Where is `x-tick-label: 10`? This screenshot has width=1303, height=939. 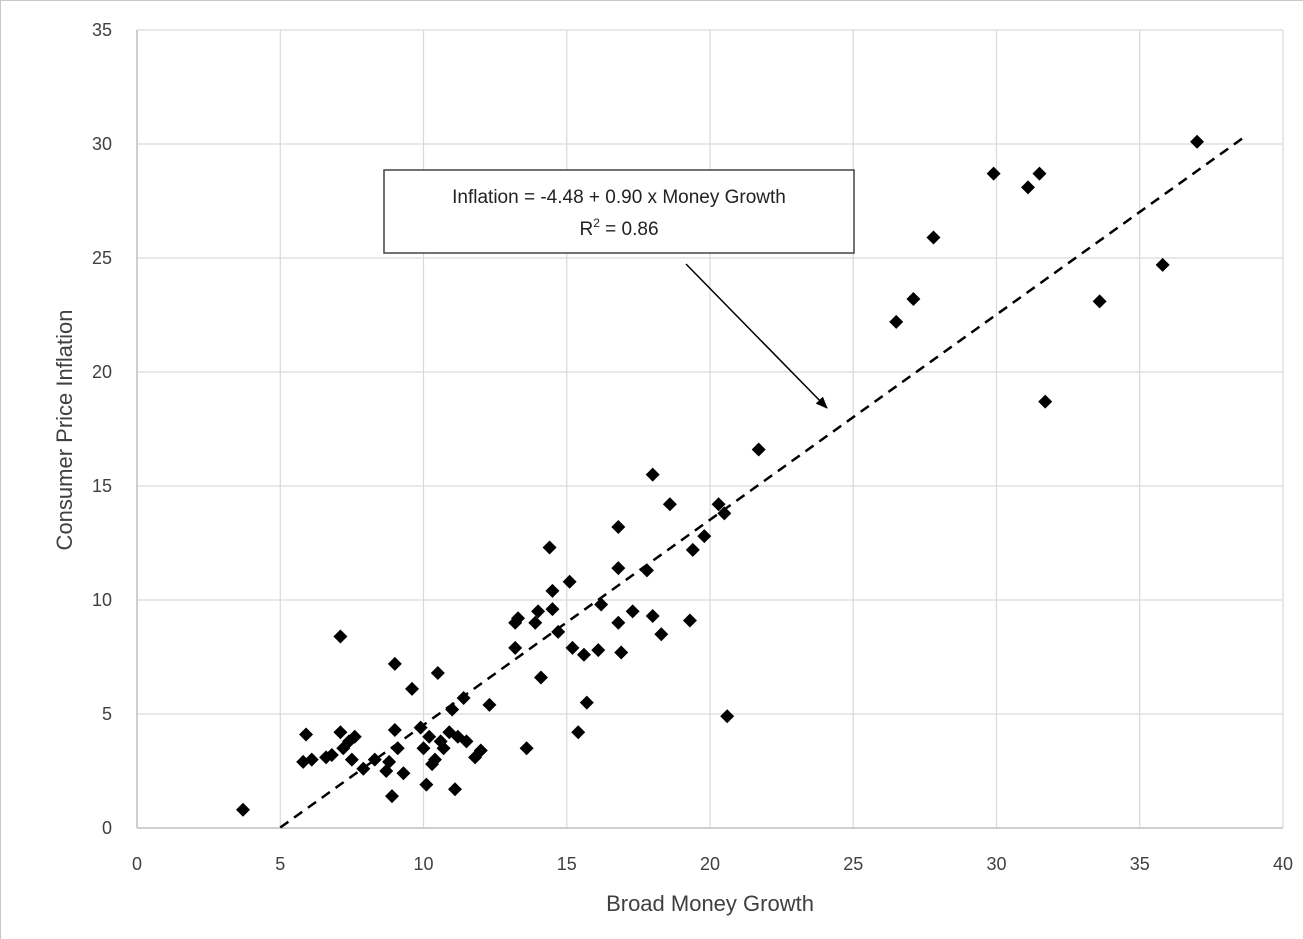
x-tick-label: 10 is located at coordinates (423, 864).